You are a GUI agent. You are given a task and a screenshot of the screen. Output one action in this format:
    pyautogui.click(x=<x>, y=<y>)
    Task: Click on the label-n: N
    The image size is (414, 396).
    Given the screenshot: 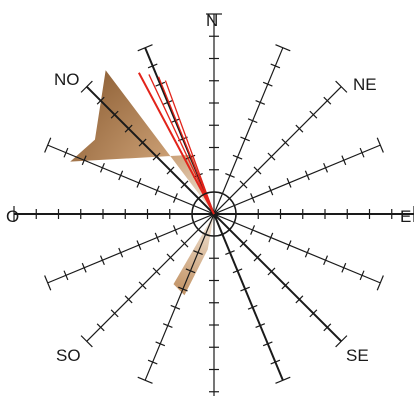 What is the action you would take?
    pyautogui.click(x=212, y=20)
    